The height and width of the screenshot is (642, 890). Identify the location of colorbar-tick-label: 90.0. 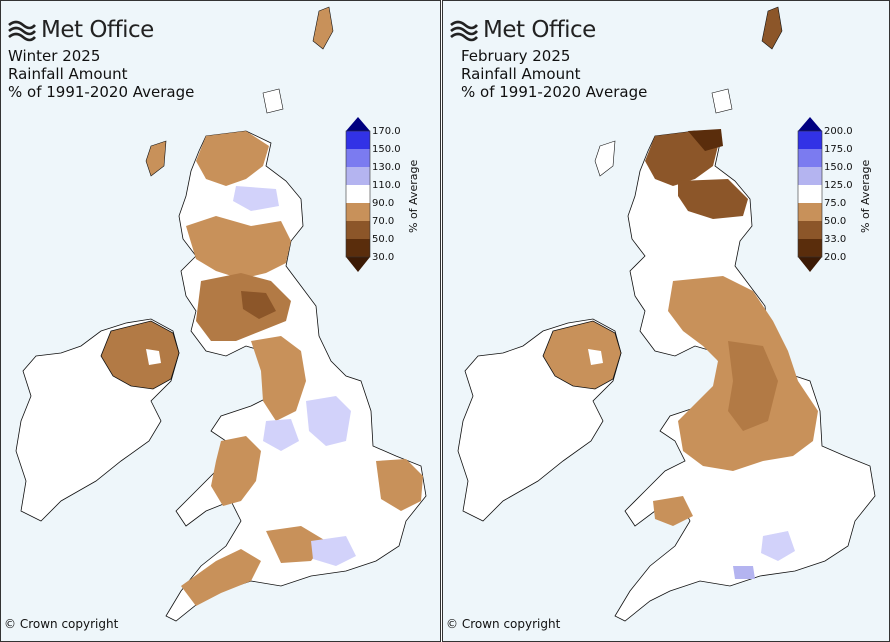
(383, 203).